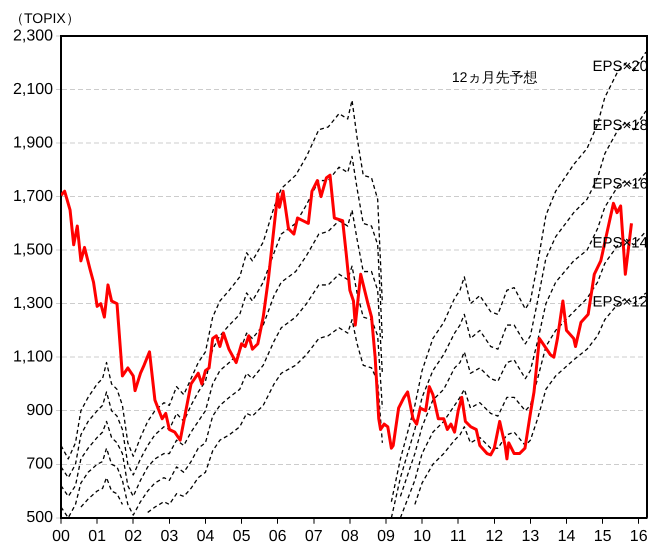 This screenshot has height=557, width=665. I want to click on x-tick-label: 15, so click(603, 536).